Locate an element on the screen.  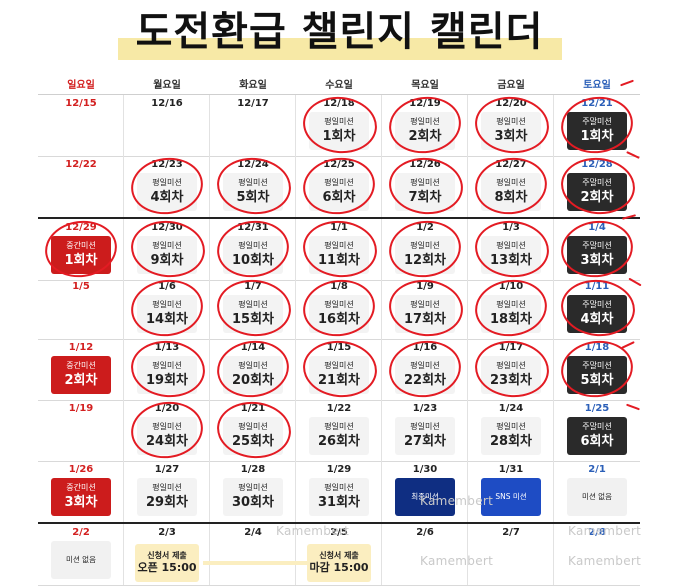
mission-card-weekday: 평일미션 19회차 is located at coordinates (167, 375).